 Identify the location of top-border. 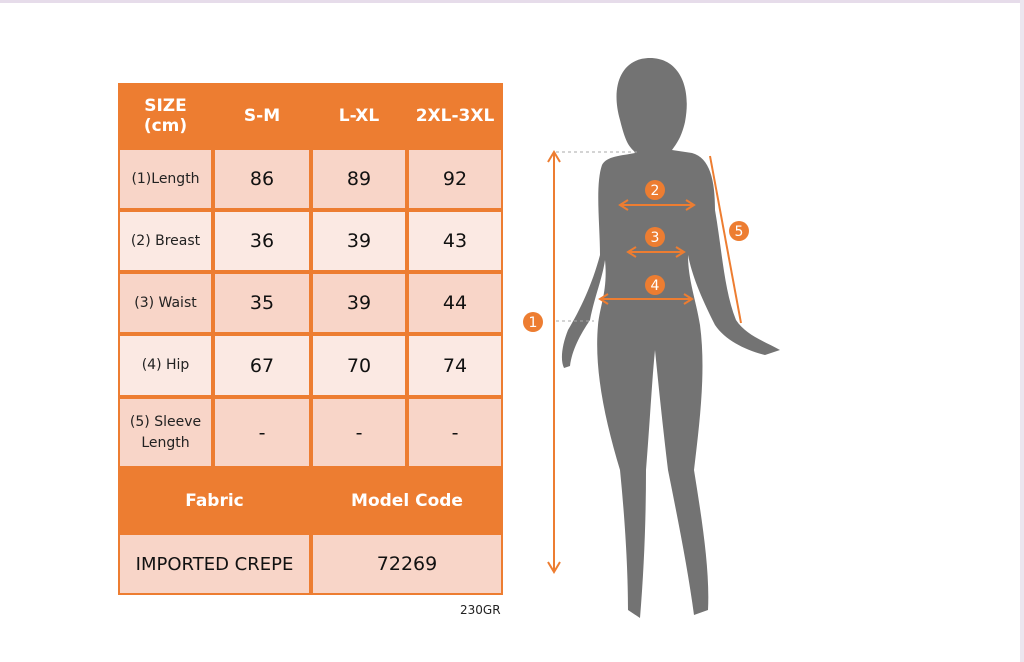
(512, 1).